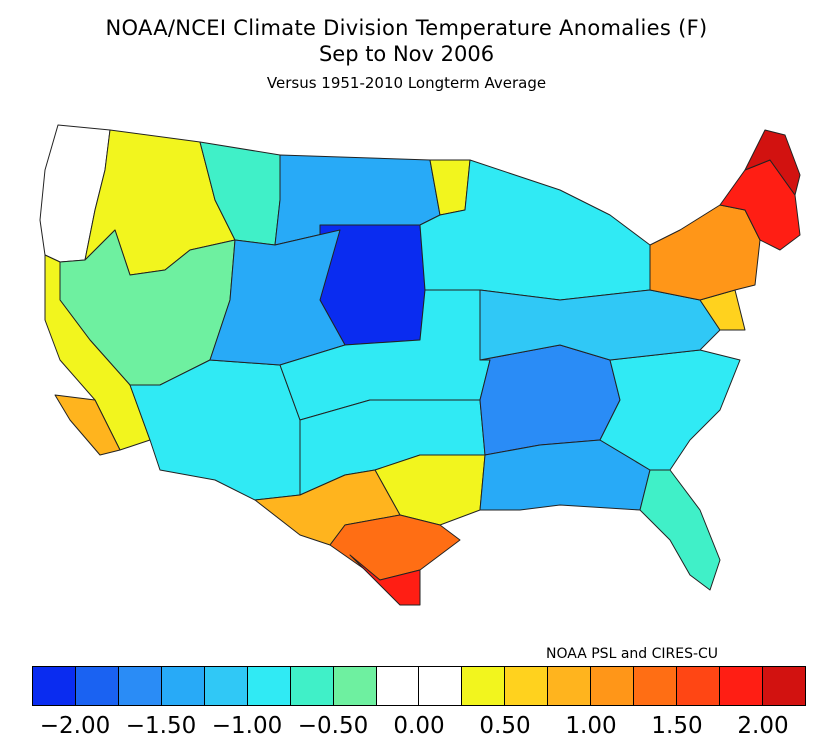  Describe the element at coordinates (87, 425) in the screenshot. I see `region-southern-california` at that location.